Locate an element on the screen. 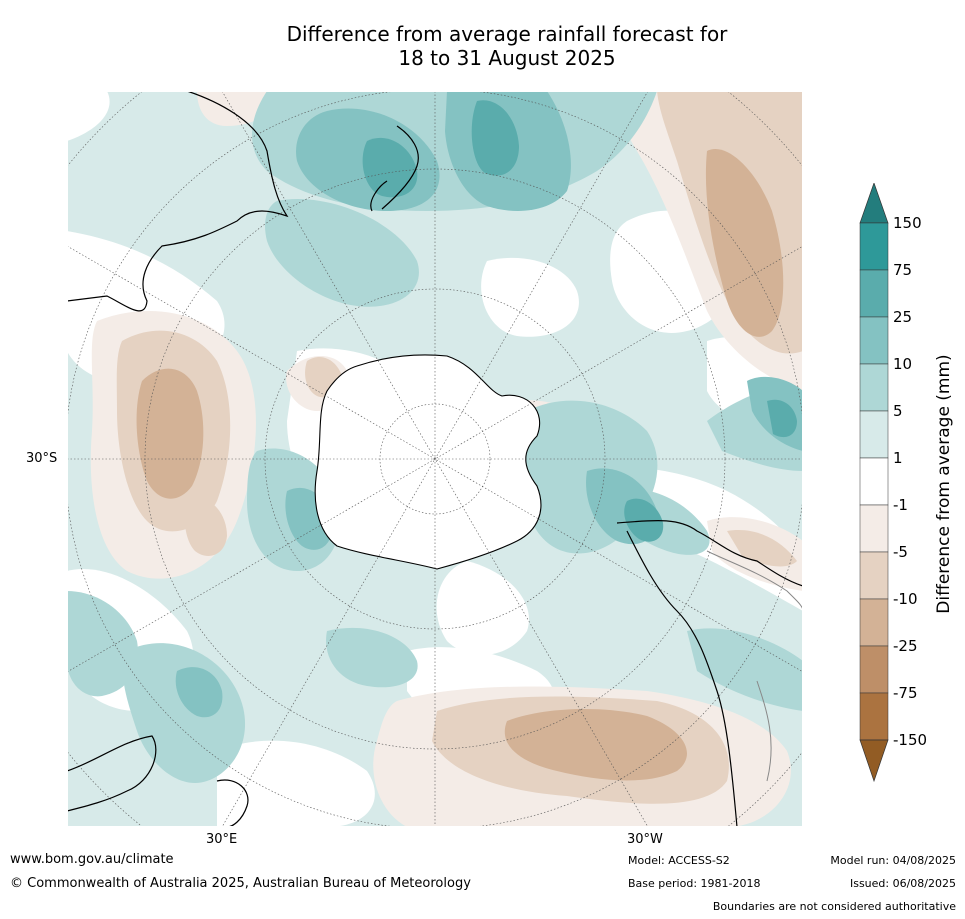 This screenshot has height=919, width=965. antarctica-landmass is located at coordinates (428, 461).